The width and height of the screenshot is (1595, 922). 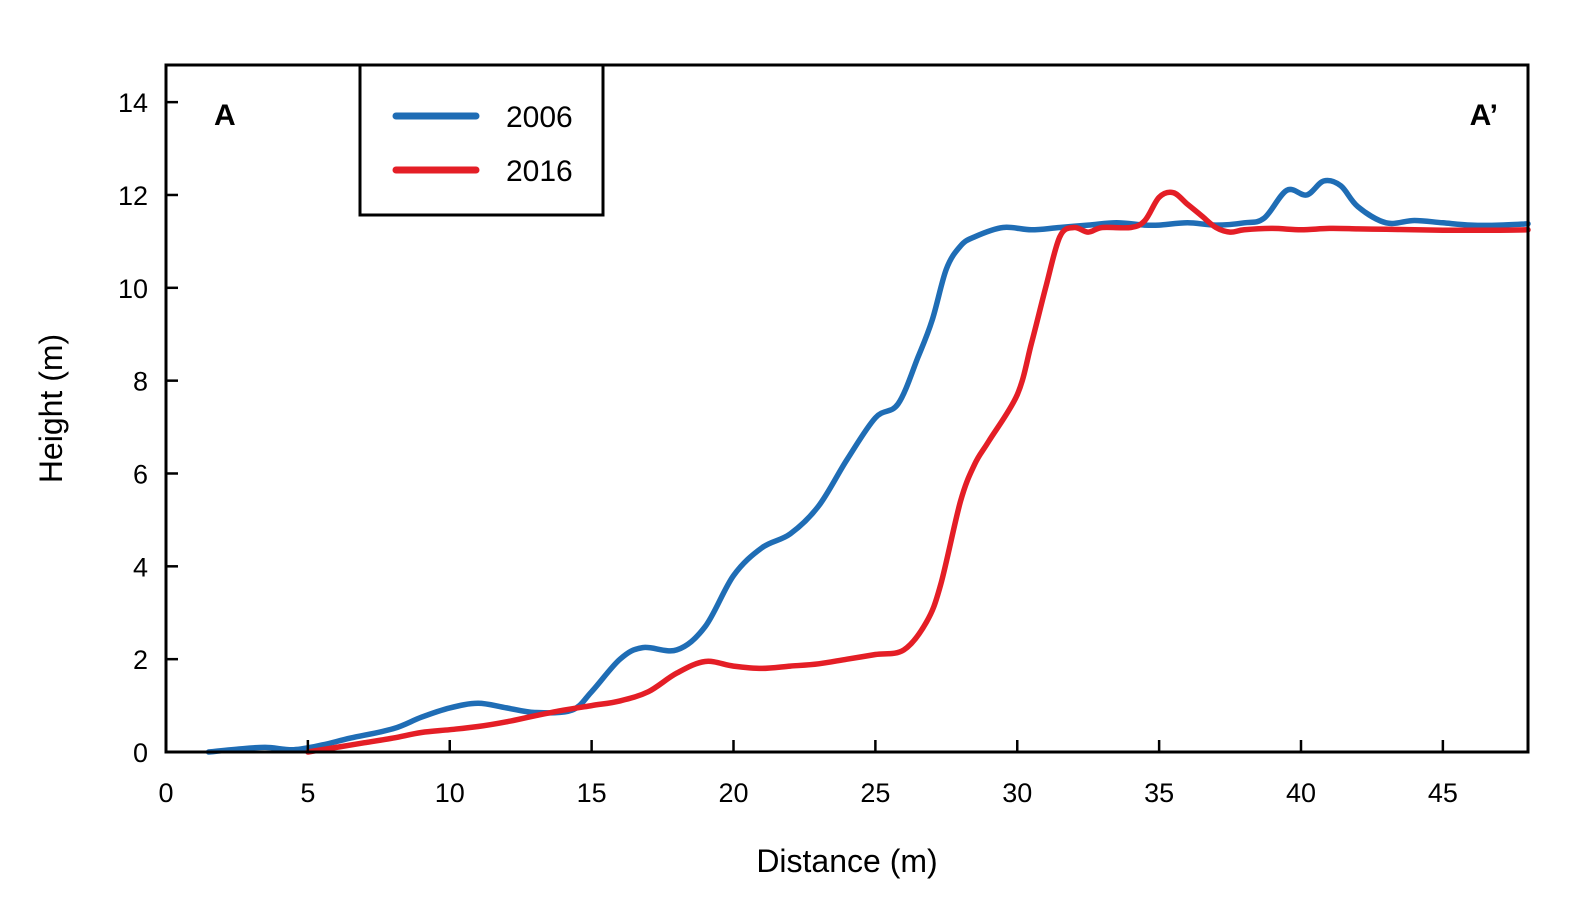 I want to click on y-tick-label-14: 14, so click(x=133, y=103).